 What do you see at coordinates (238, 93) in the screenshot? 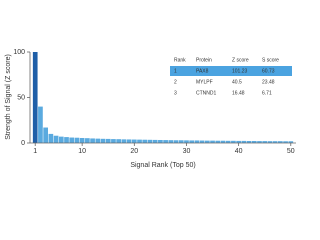
I see `table-cell: 16.48` at bounding box center [238, 93].